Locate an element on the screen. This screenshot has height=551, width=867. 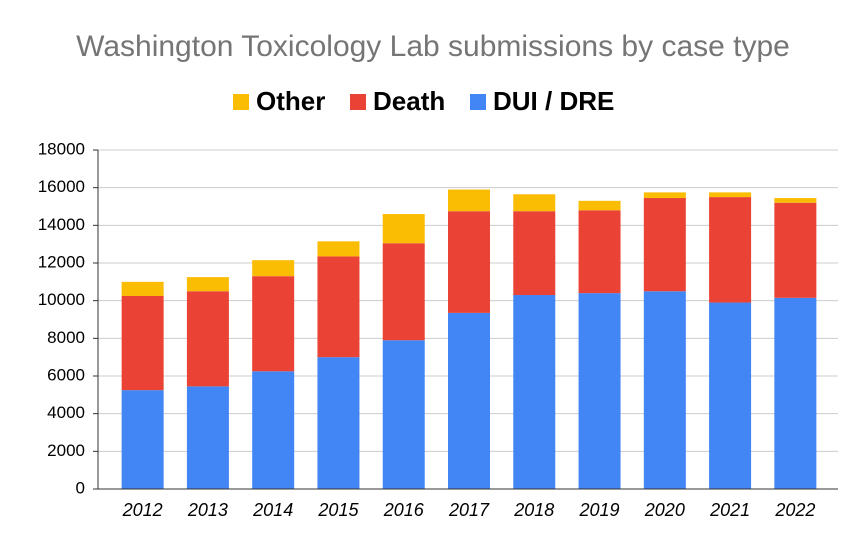
y-tick-label: 0 is located at coordinates (80, 487).